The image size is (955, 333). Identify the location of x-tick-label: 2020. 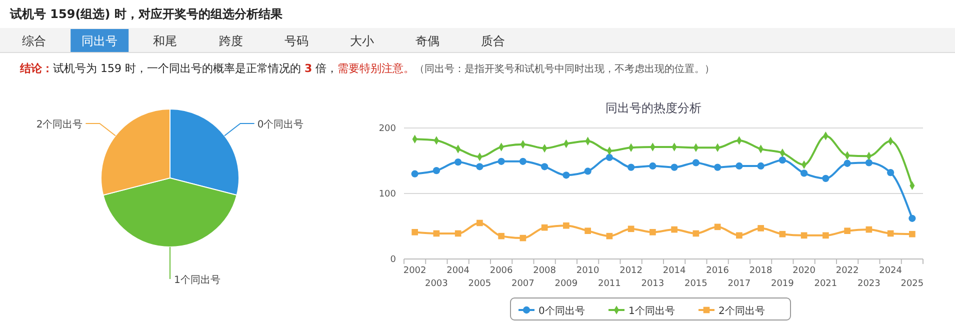
(804, 271).